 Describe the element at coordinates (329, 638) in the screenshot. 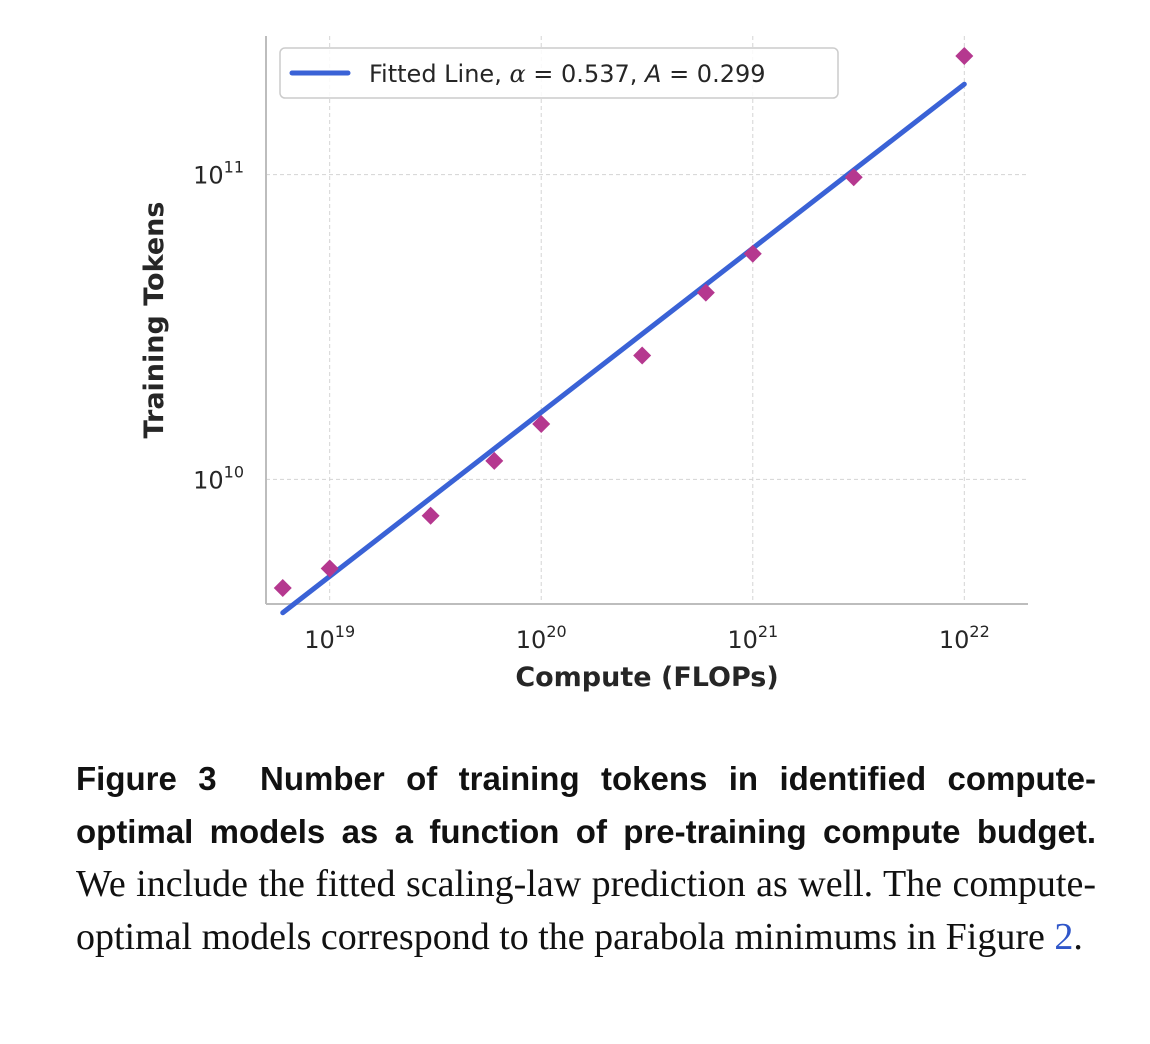

I see `x-tick-label: 1019` at that location.